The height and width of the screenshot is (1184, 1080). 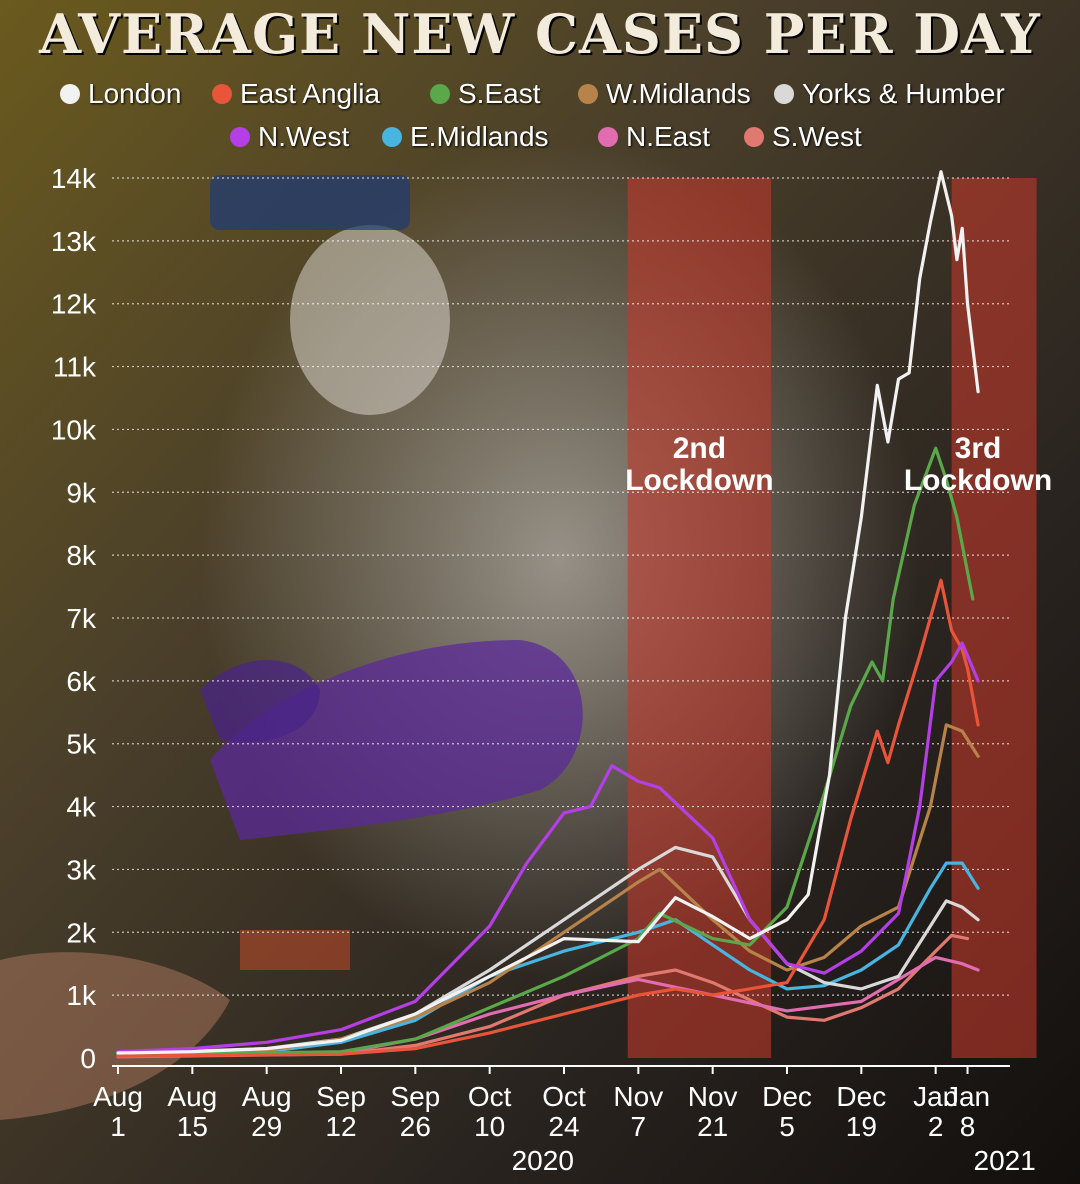 I want to click on legend-label: S.East, so click(x=499, y=93).